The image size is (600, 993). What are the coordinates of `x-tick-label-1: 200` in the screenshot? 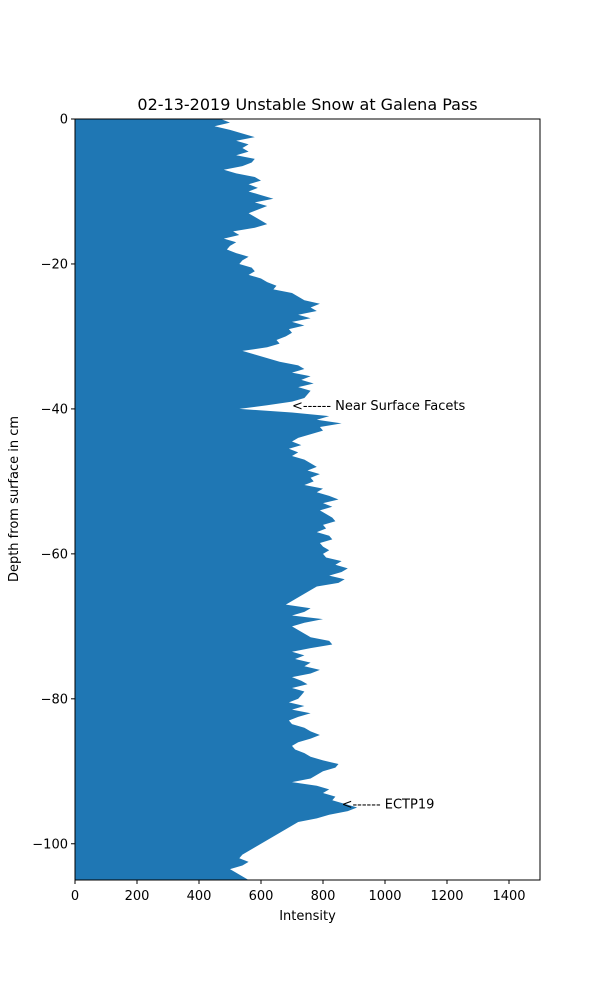 It's located at (137, 896).